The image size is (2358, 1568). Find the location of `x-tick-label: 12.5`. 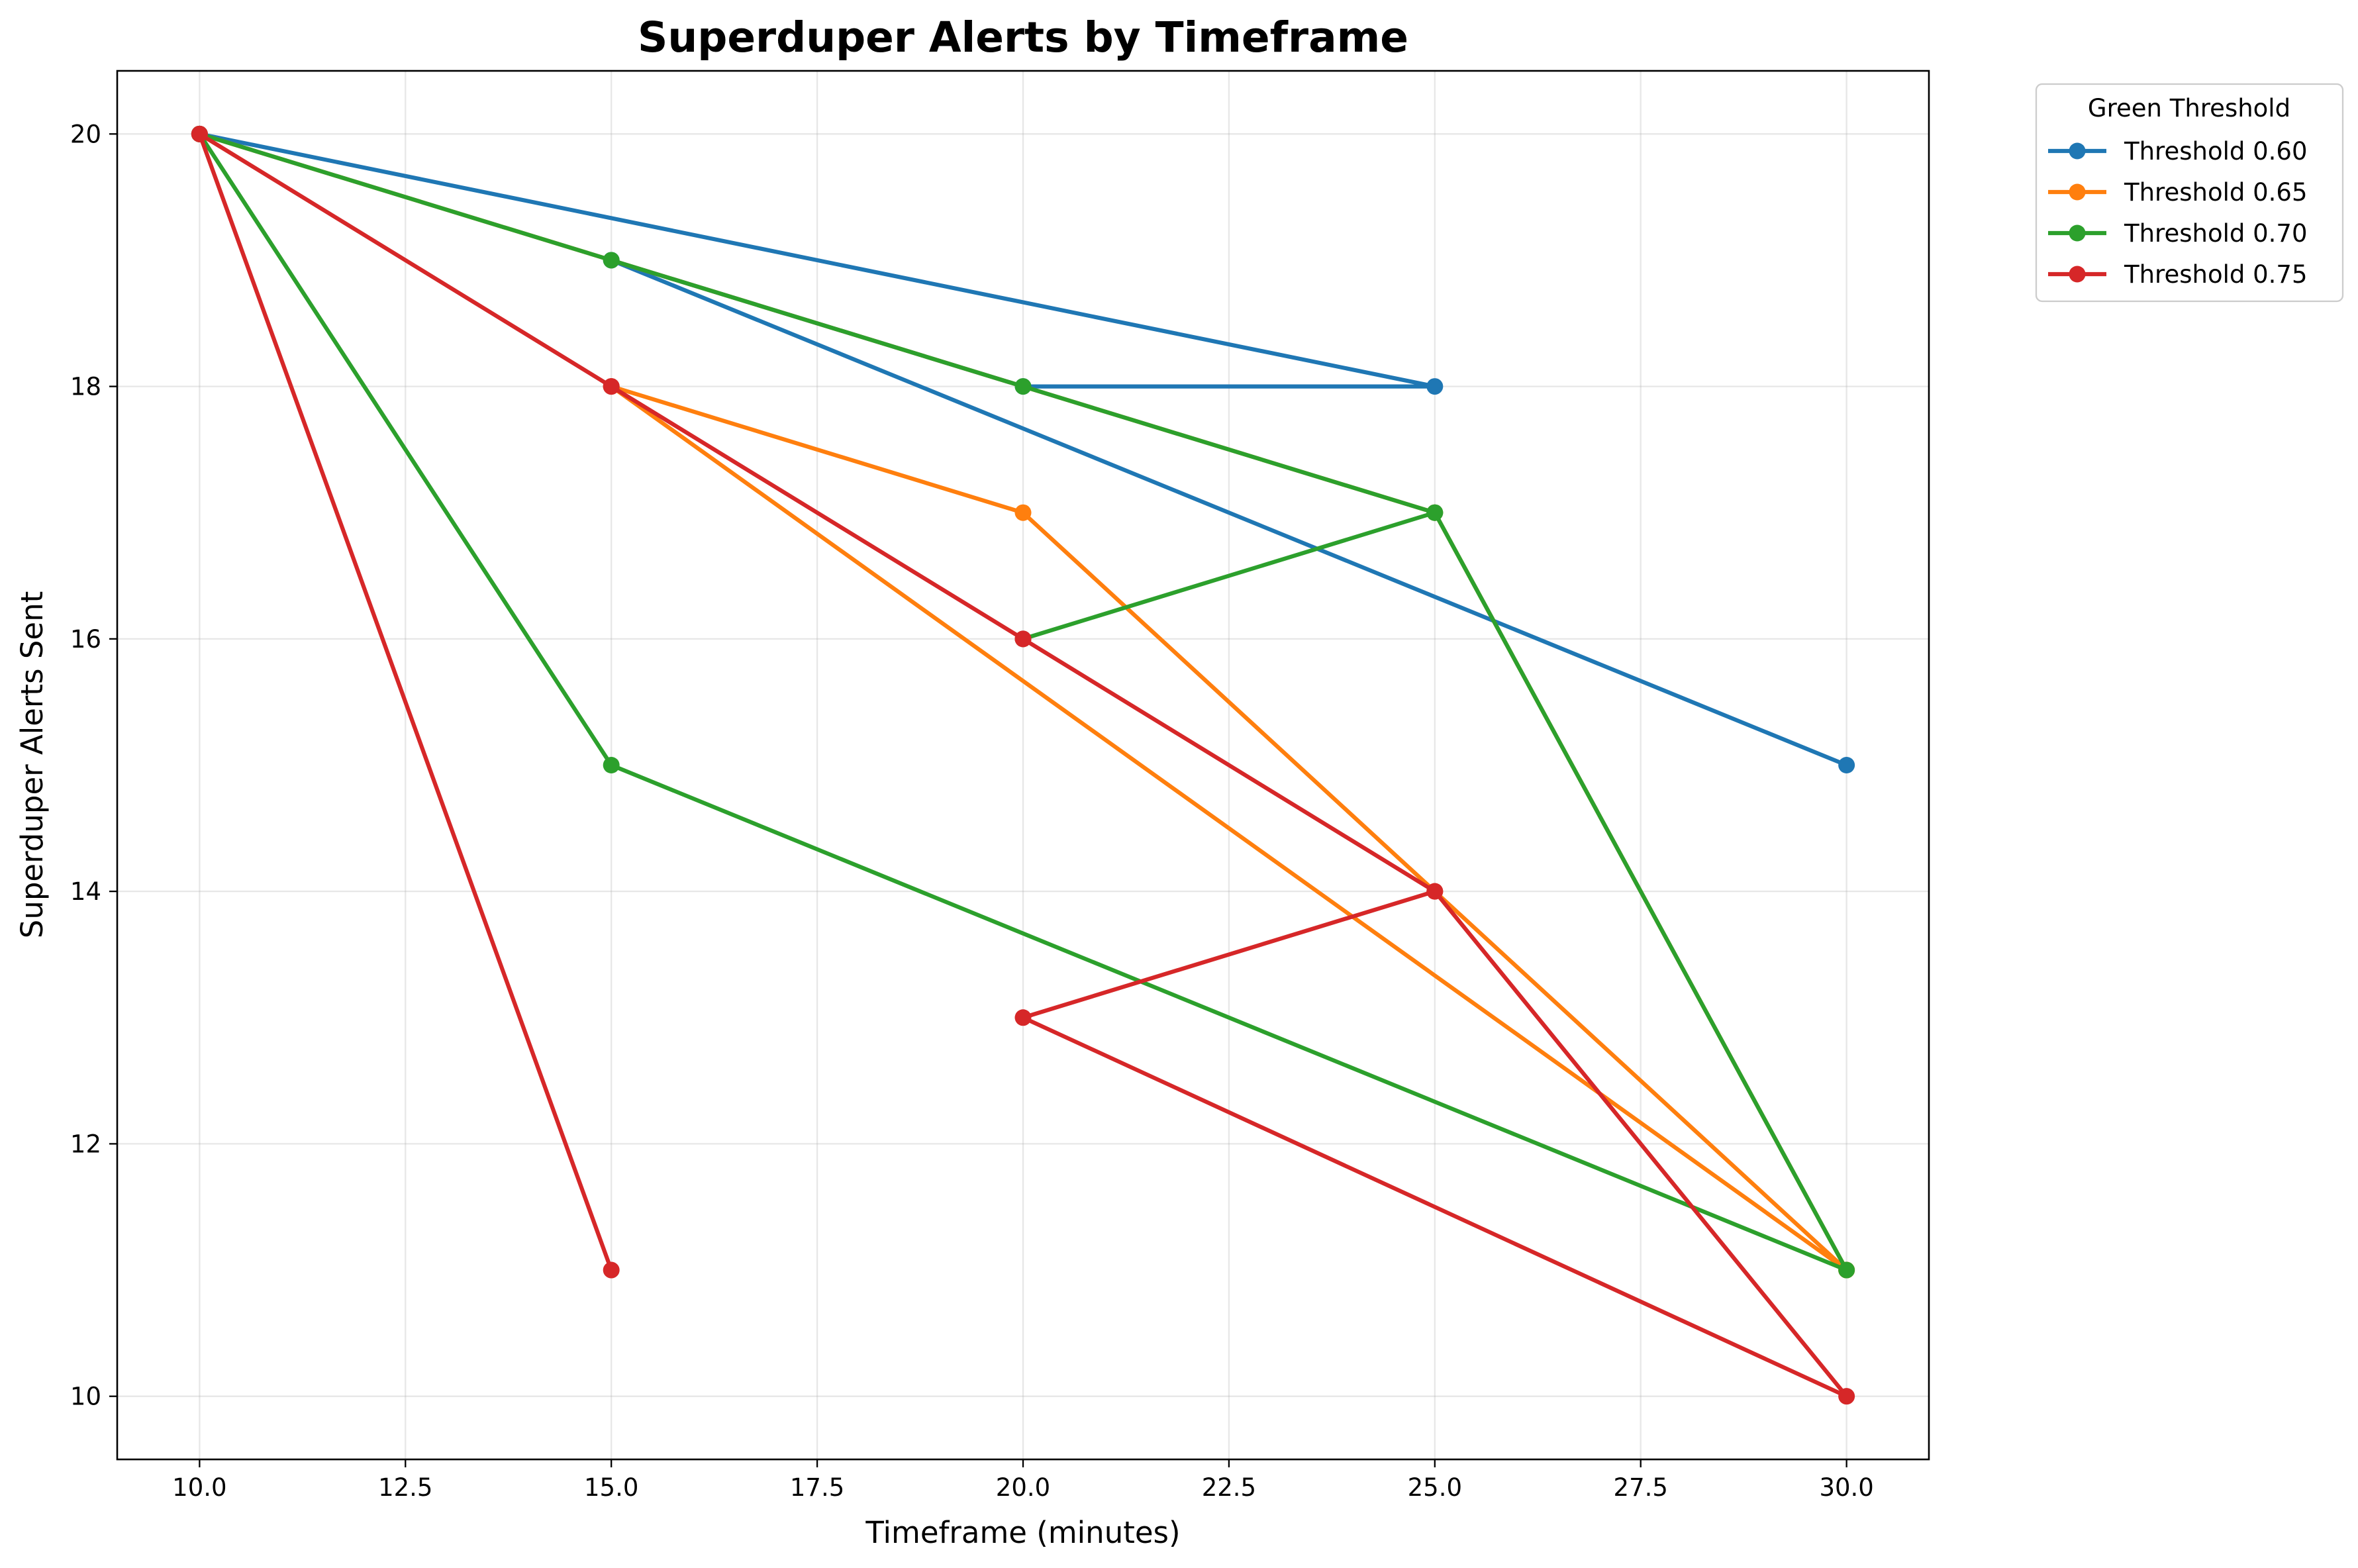

x-tick-label: 12.5 is located at coordinates (405, 1487).